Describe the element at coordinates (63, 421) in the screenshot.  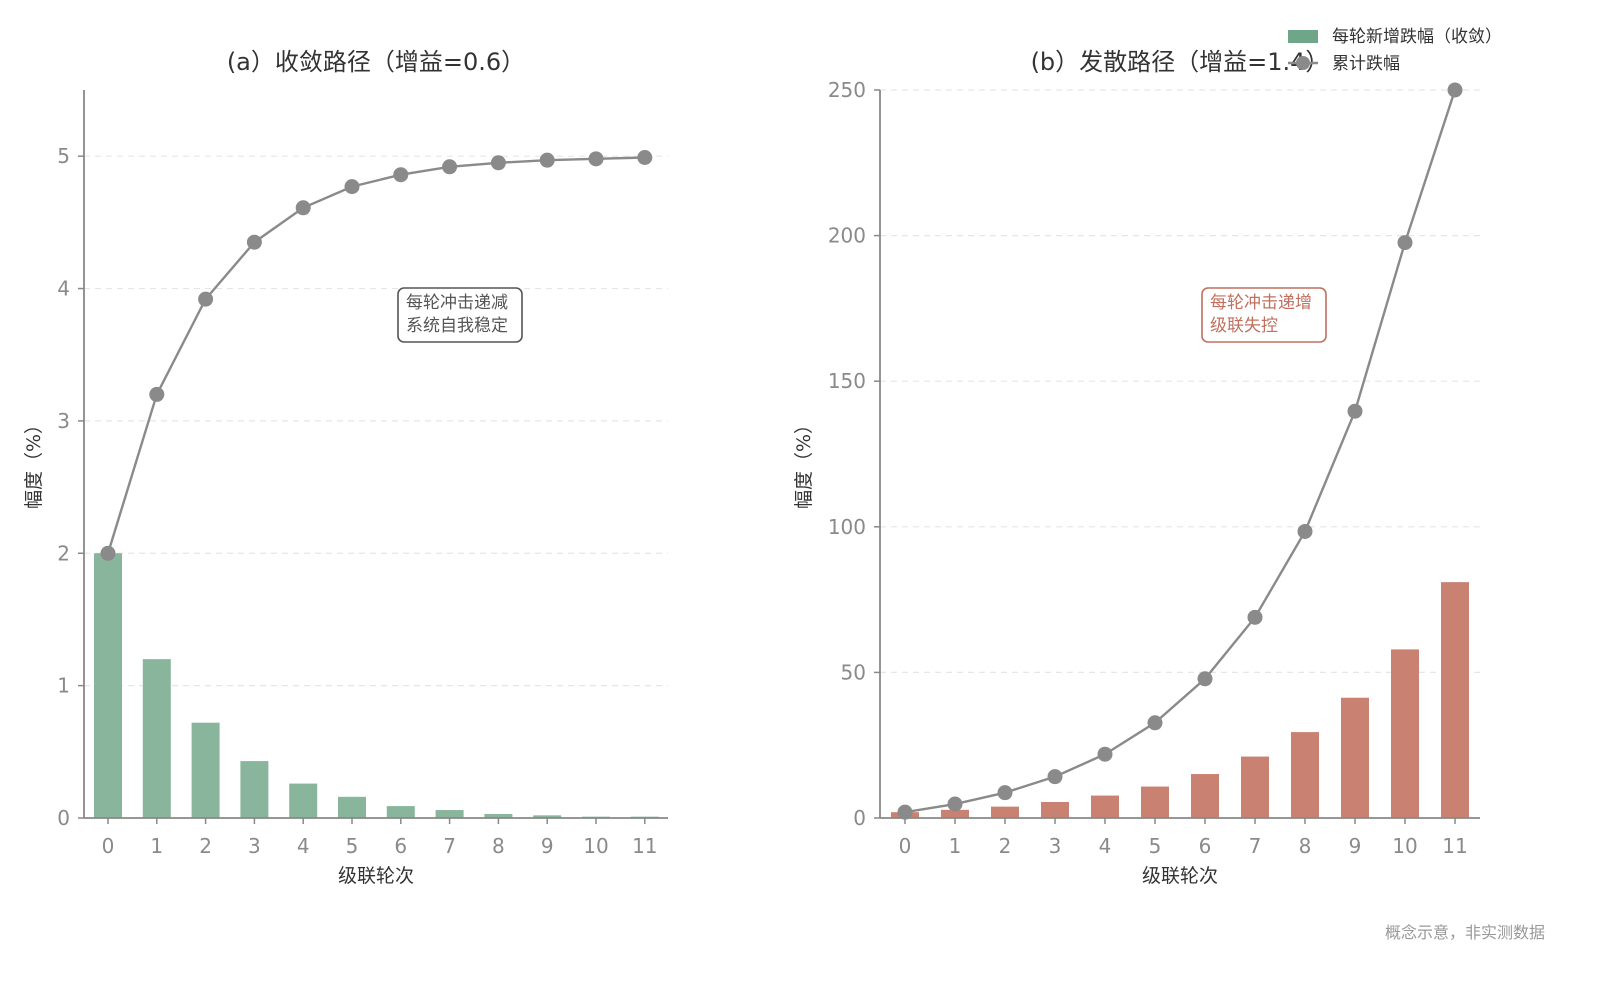
I see `ytick-label-a-3: 3` at that location.